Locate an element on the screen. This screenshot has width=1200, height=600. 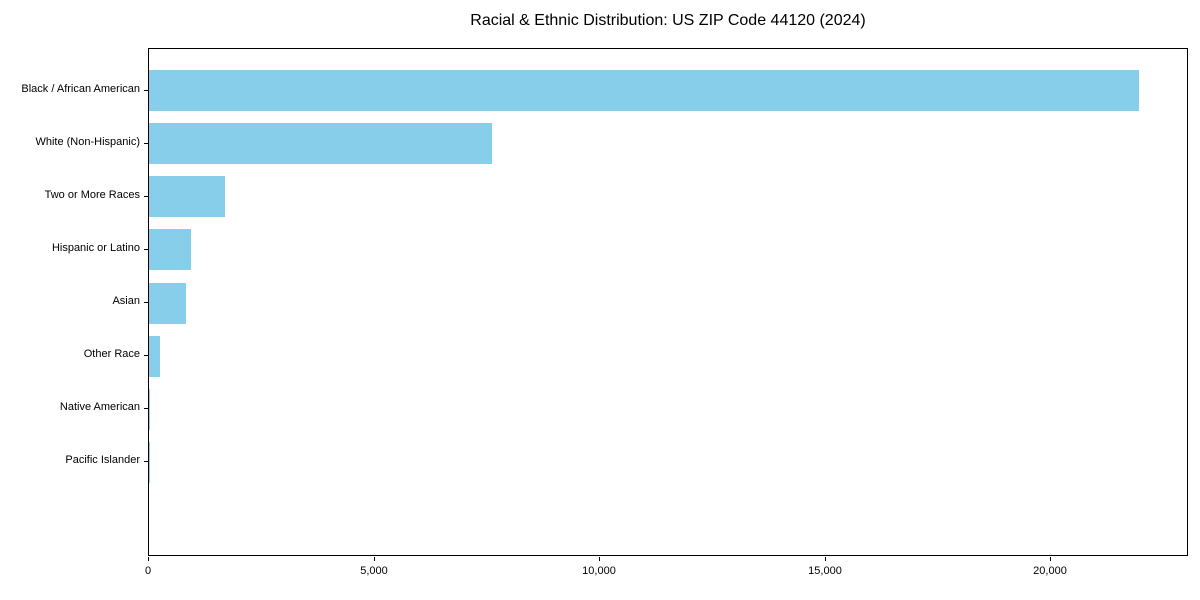
bar-black-african-american is located at coordinates (644, 91).